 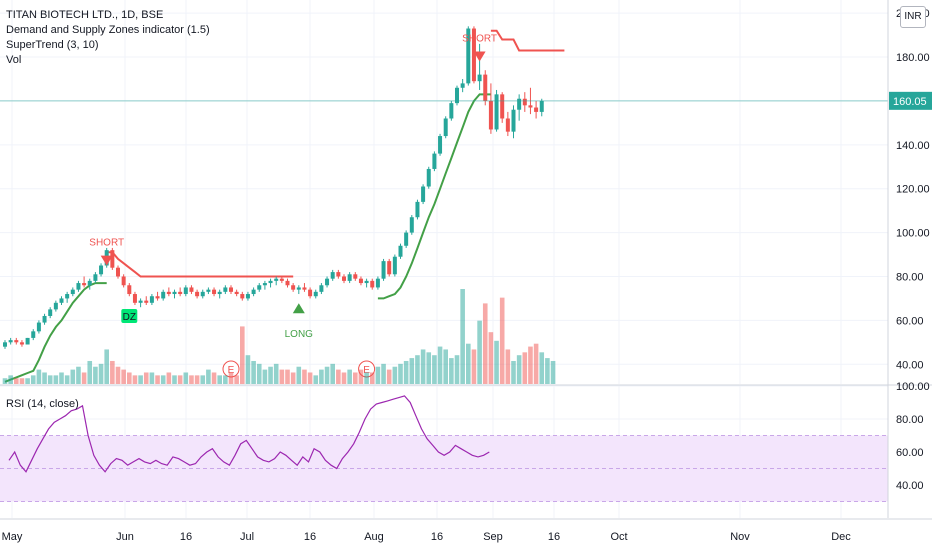 What do you see at coordinates (85, 15) in the screenshot?
I see `symbol-title: TITAN BIOTECH LTD., 1D, BSE` at bounding box center [85, 15].